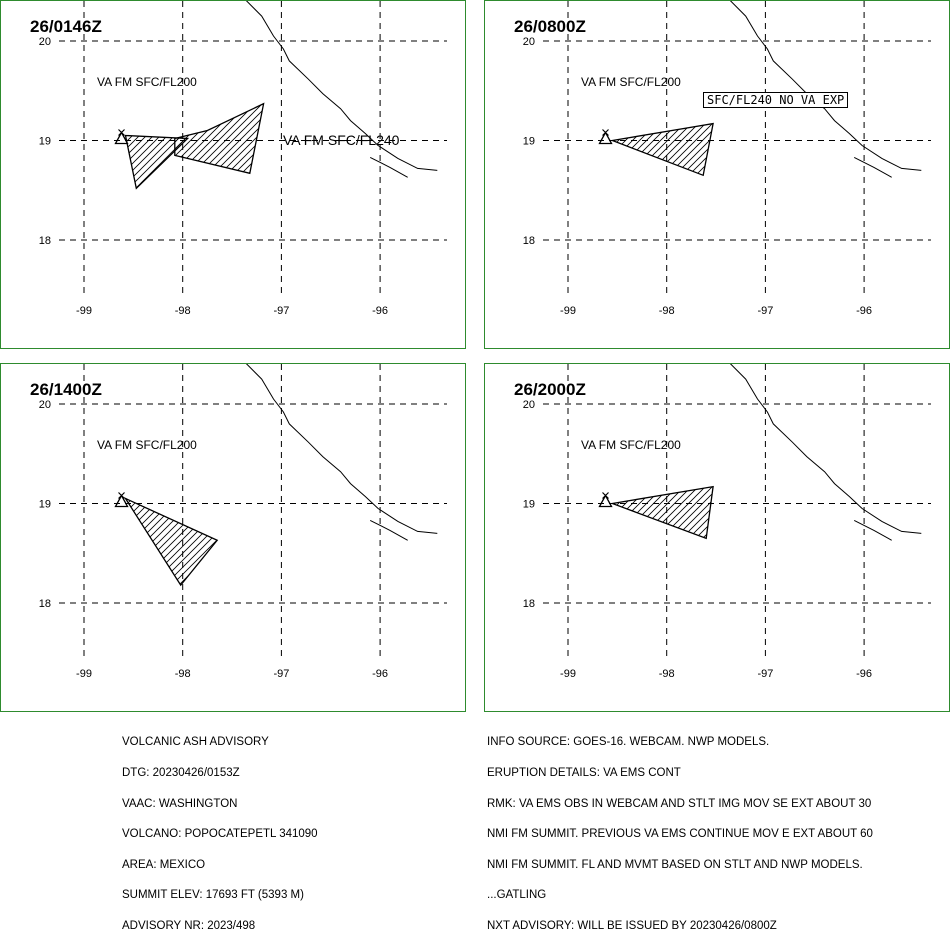 The image size is (950, 941). I want to click on advisory-title: VOLCANIC ASH ADVISORY, so click(195, 742).